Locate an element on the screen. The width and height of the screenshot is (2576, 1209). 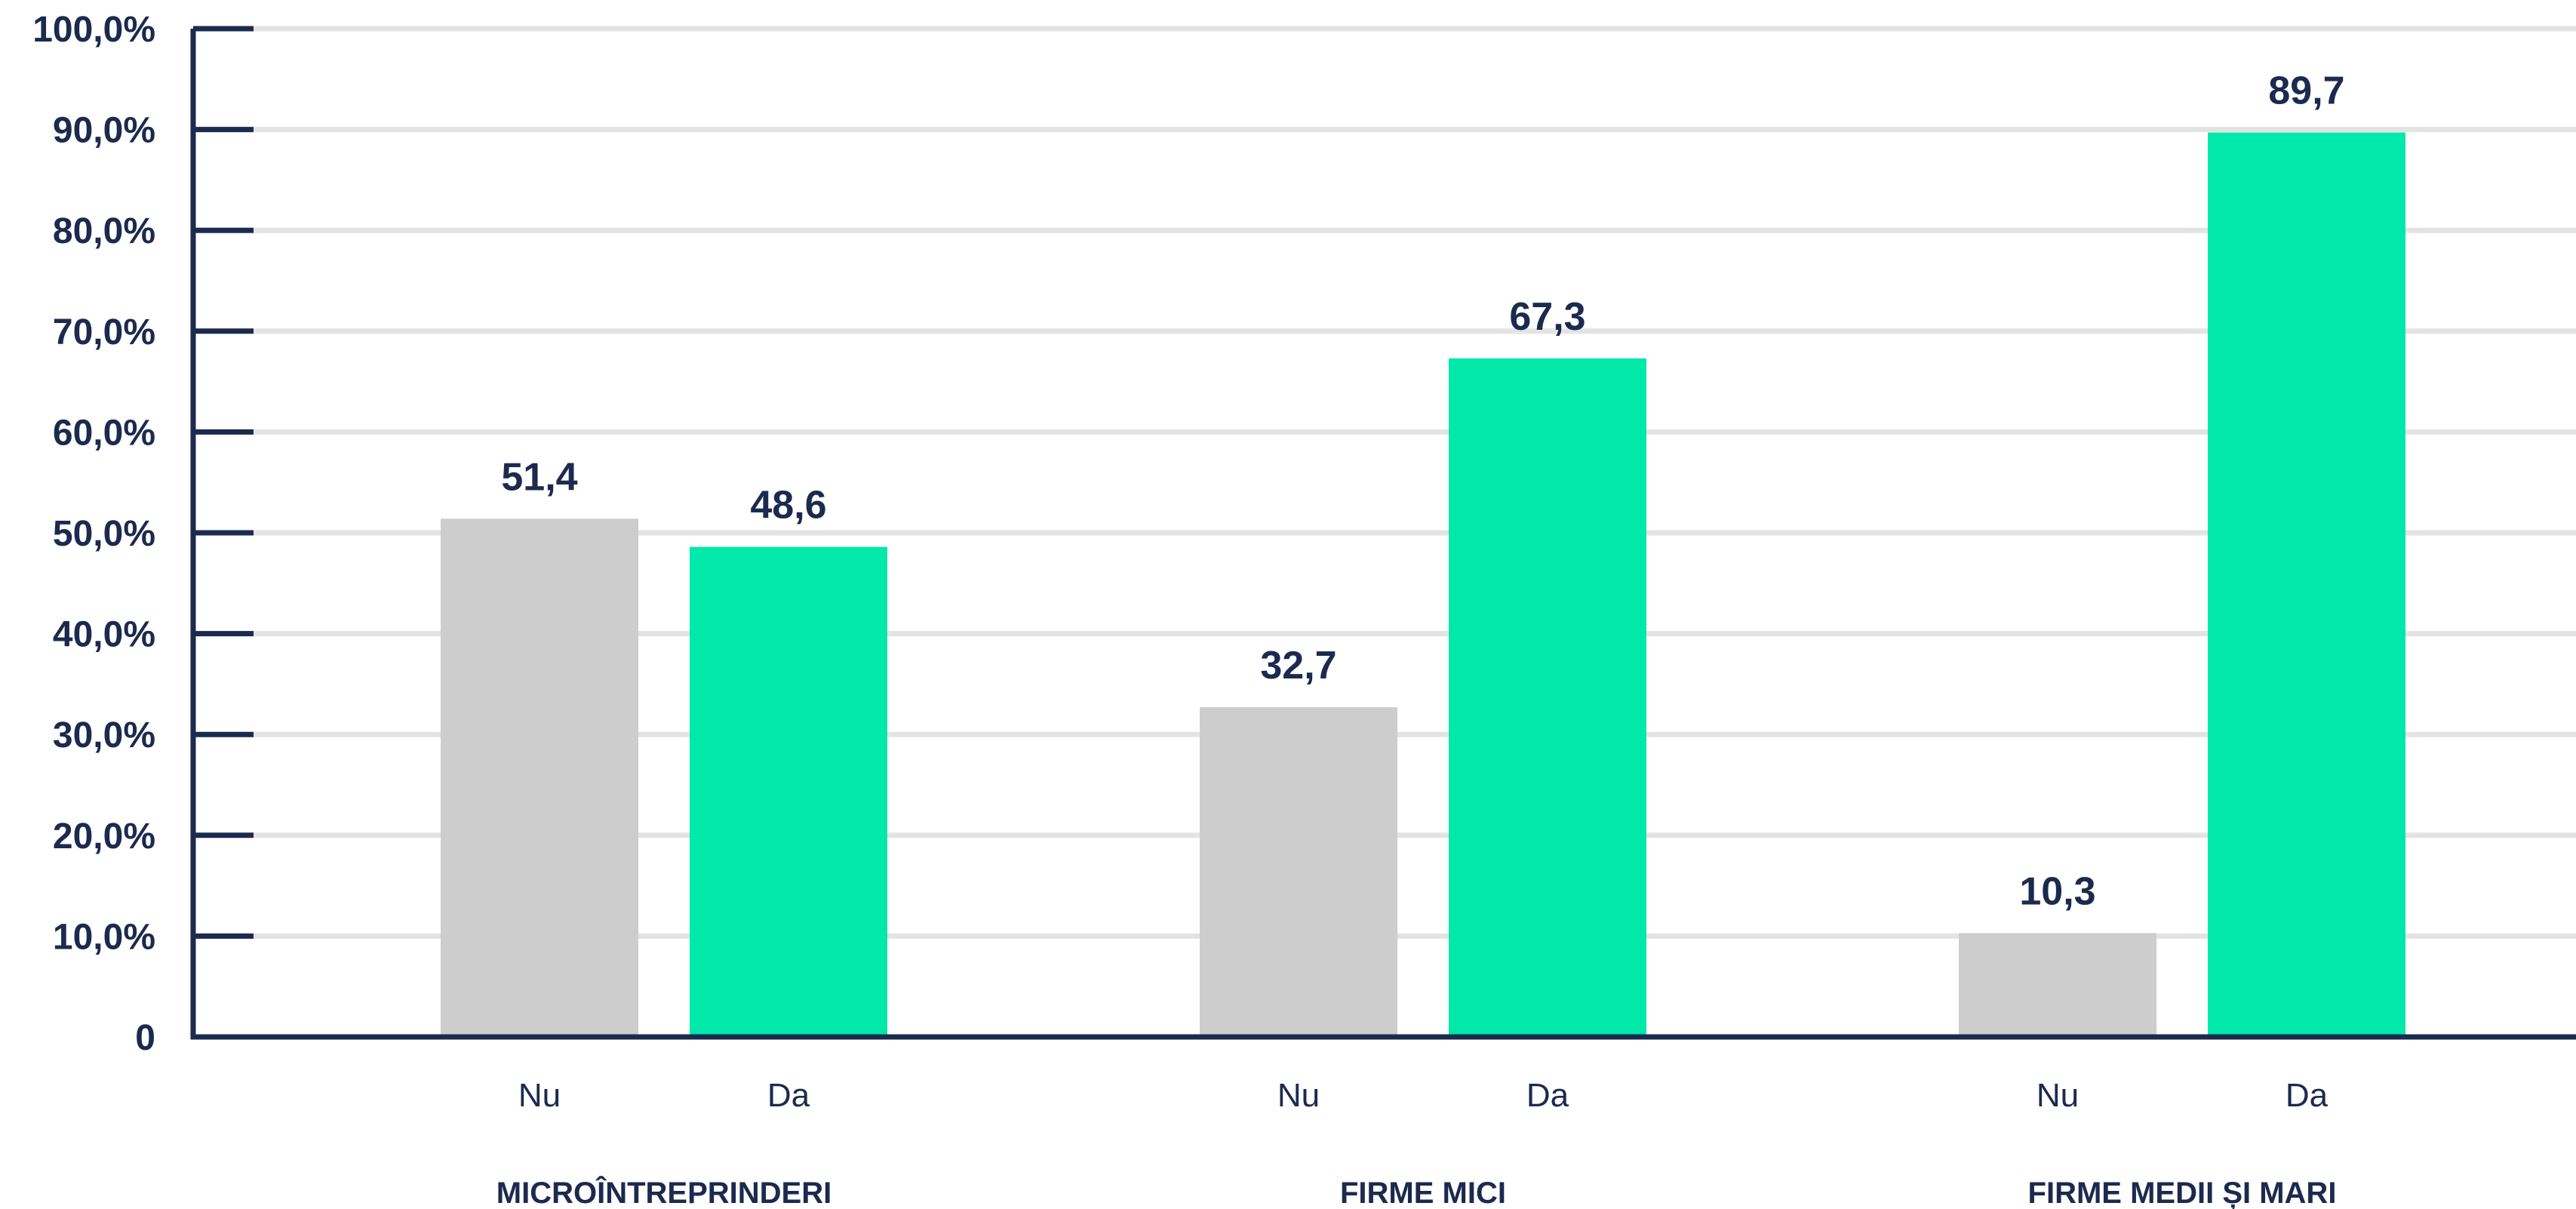
category-label: FIRME MEDII ȘI MARI is located at coordinates (2182, 1193).